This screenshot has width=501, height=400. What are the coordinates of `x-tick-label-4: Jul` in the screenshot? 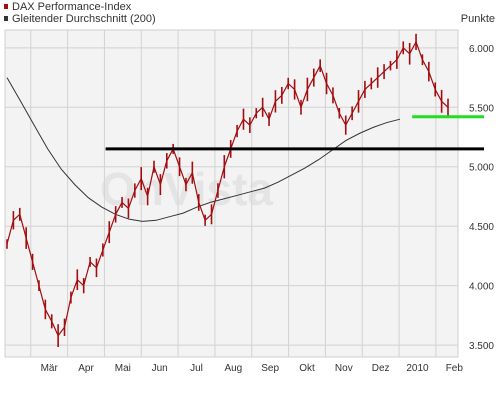 It's located at (196, 368).